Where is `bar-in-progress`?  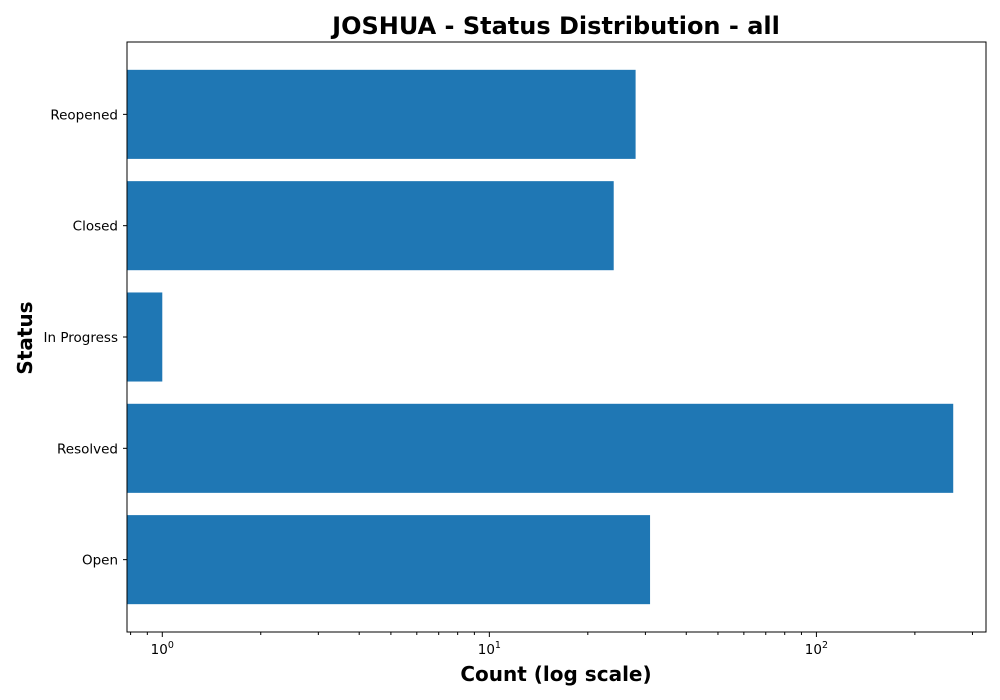
bar-in-progress is located at coordinates (145, 337).